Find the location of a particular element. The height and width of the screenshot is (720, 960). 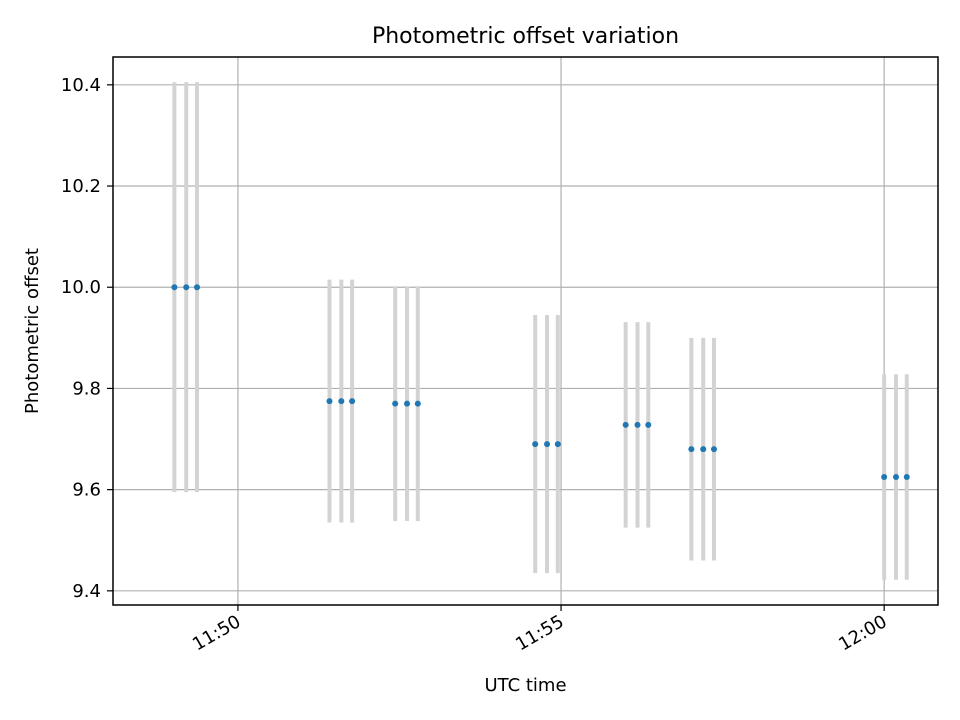

y-tick-label: 9.4 is located at coordinates (86, 591).